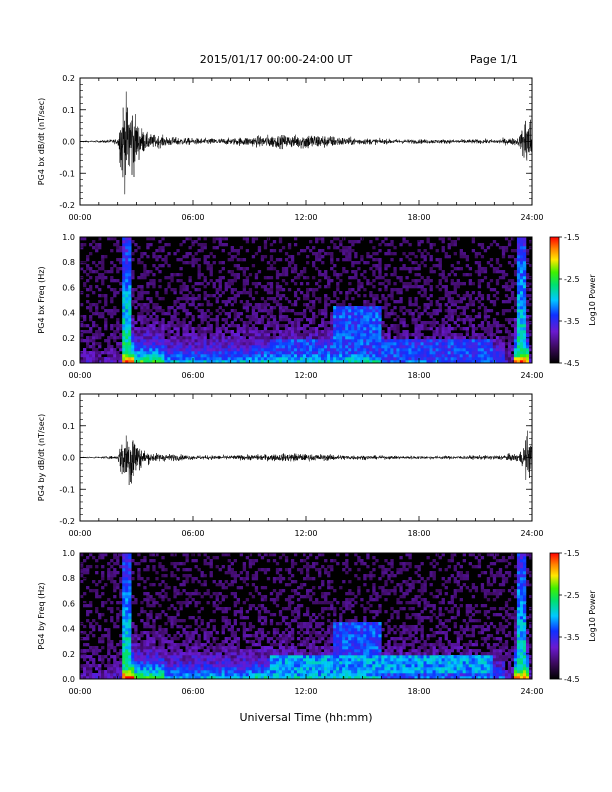 The image size is (612, 792). Describe the element at coordinates (192, 217) in the screenshot. I see `x-tick-label: 06:00` at that location.